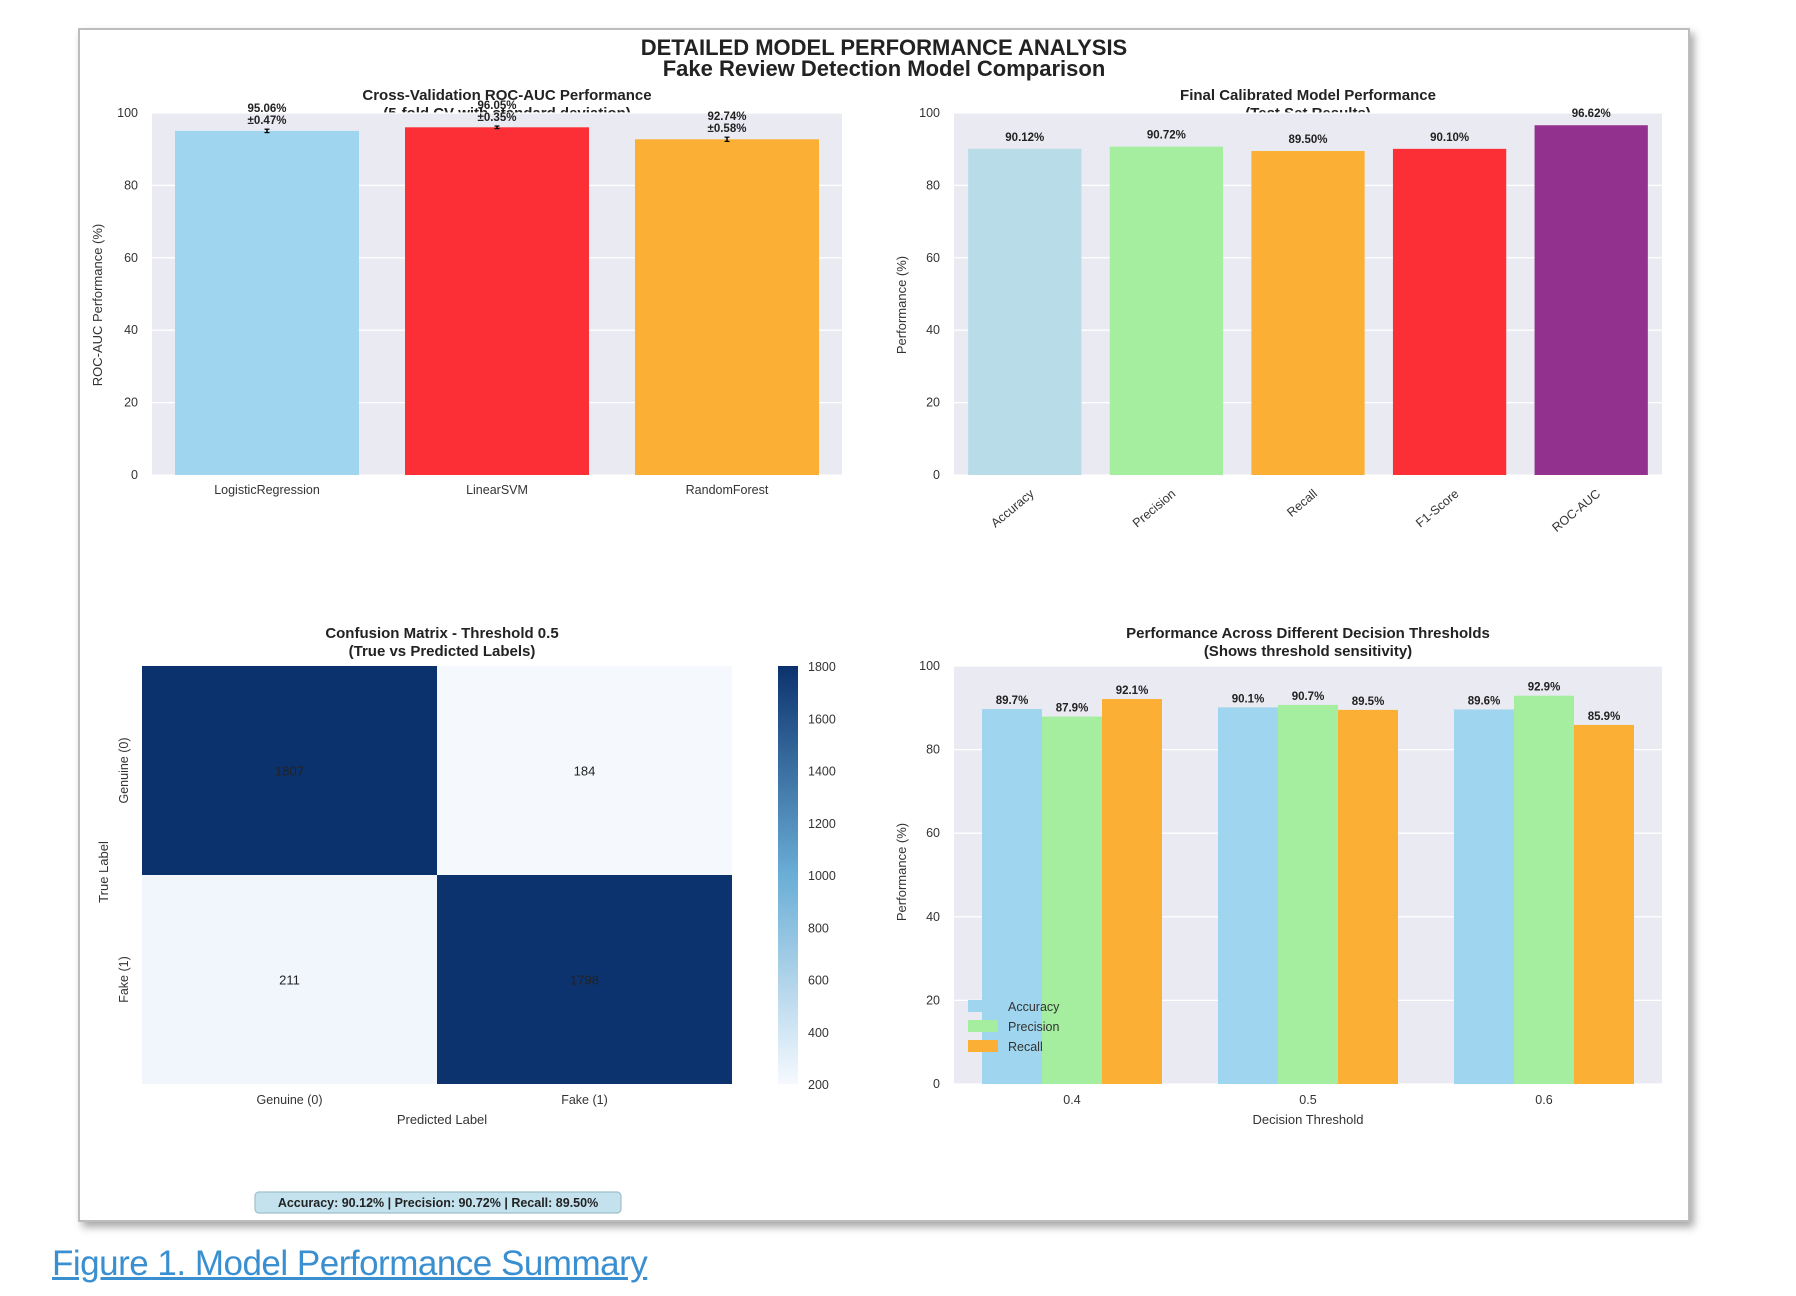 Image resolution: width=1796 pixels, height=1296 pixels. Describe the element at coordinates (822, 719) in the screenshot. I see `cm-colorbar-tick: 1600` at that location.